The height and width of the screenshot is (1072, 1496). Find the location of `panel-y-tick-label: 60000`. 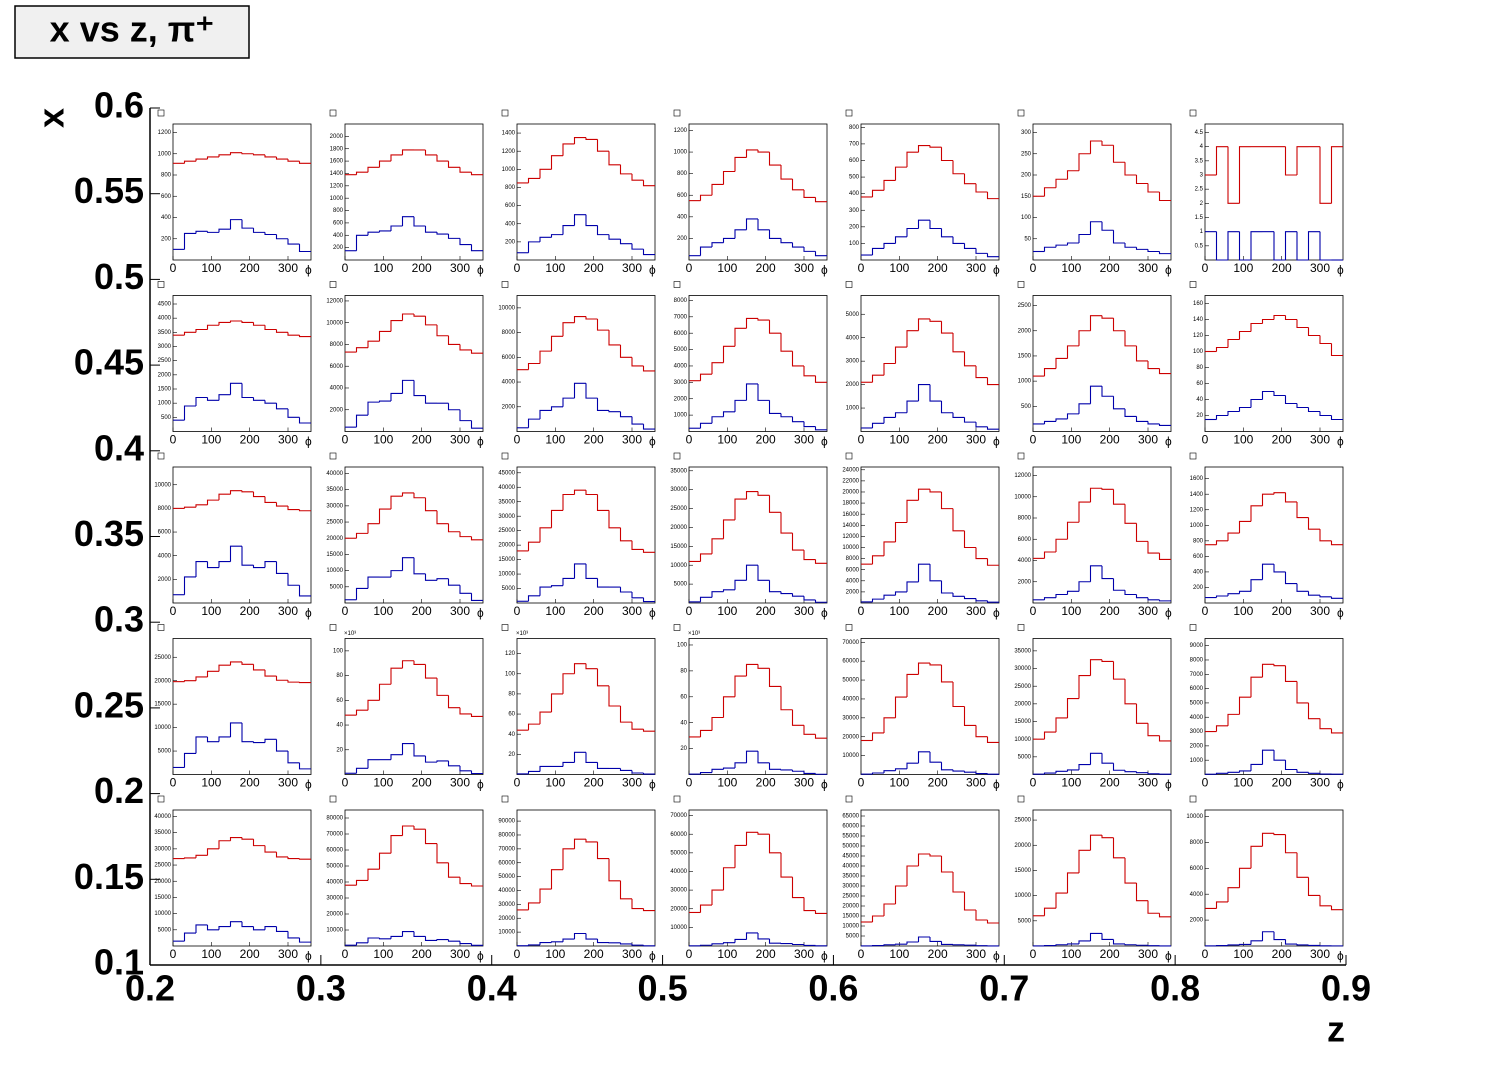

panel-y-tick-label: 60000 is located at coordinates (850, 662).